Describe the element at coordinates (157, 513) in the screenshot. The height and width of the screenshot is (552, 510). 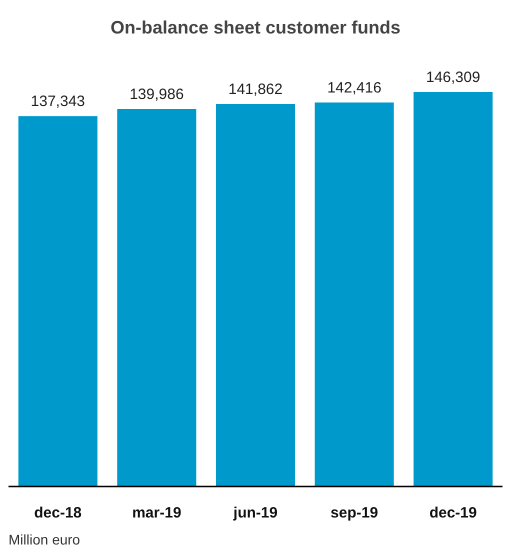
I see `x-tick-label: mar-19` at that location.